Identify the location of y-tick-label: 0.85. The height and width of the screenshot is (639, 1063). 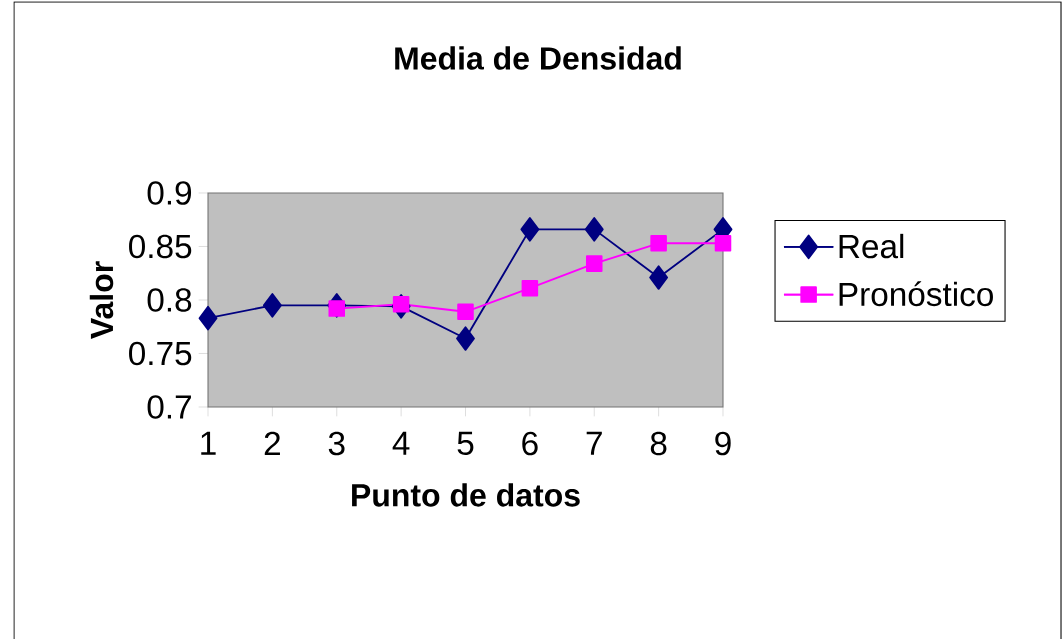
(160, 246).